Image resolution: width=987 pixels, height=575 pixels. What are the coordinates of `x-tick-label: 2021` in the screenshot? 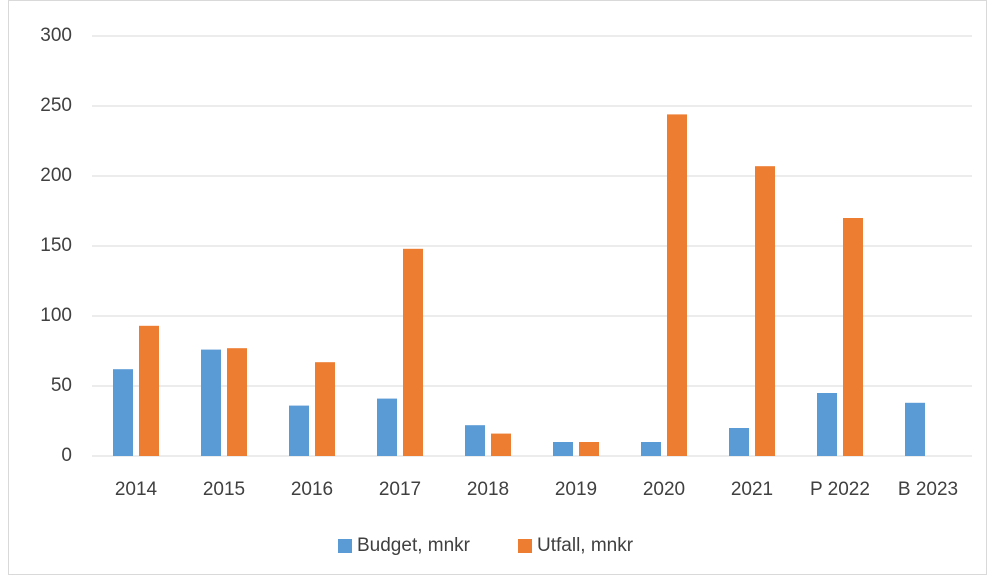 It's located at (752, 489).